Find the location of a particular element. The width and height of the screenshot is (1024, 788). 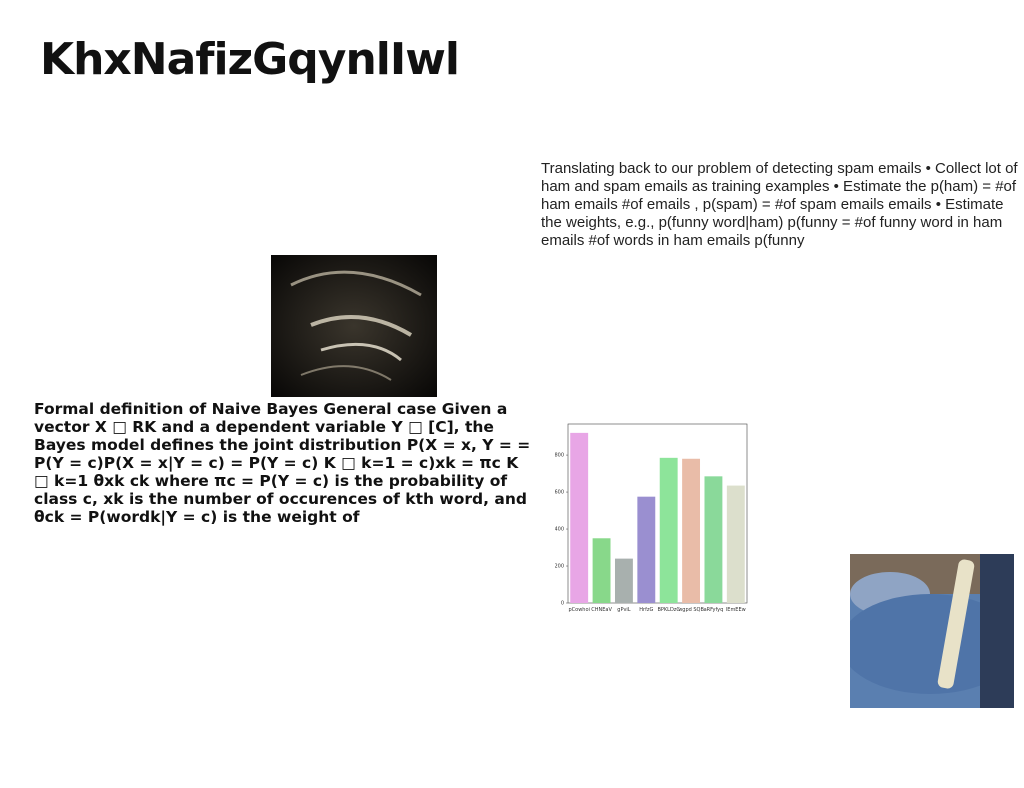

abstract-image is located at coordinates (354, 326).